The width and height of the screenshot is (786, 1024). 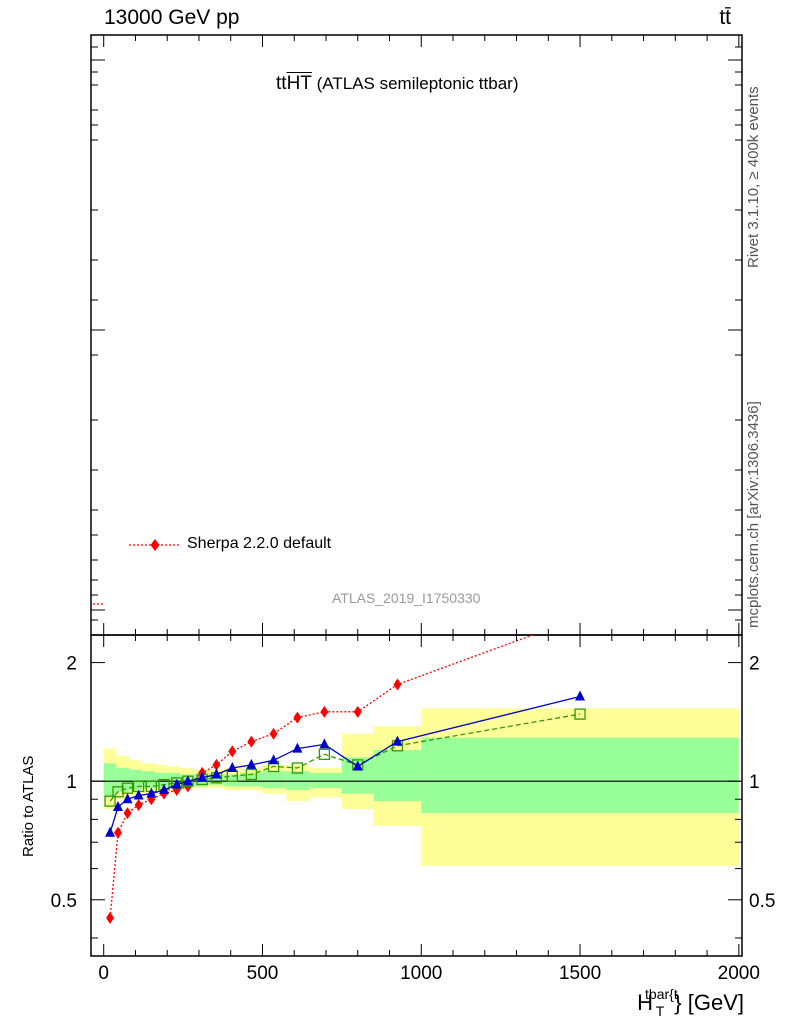 I want to click on x-axis-label-tail: } [GeV], so click(x=709, y=1002).